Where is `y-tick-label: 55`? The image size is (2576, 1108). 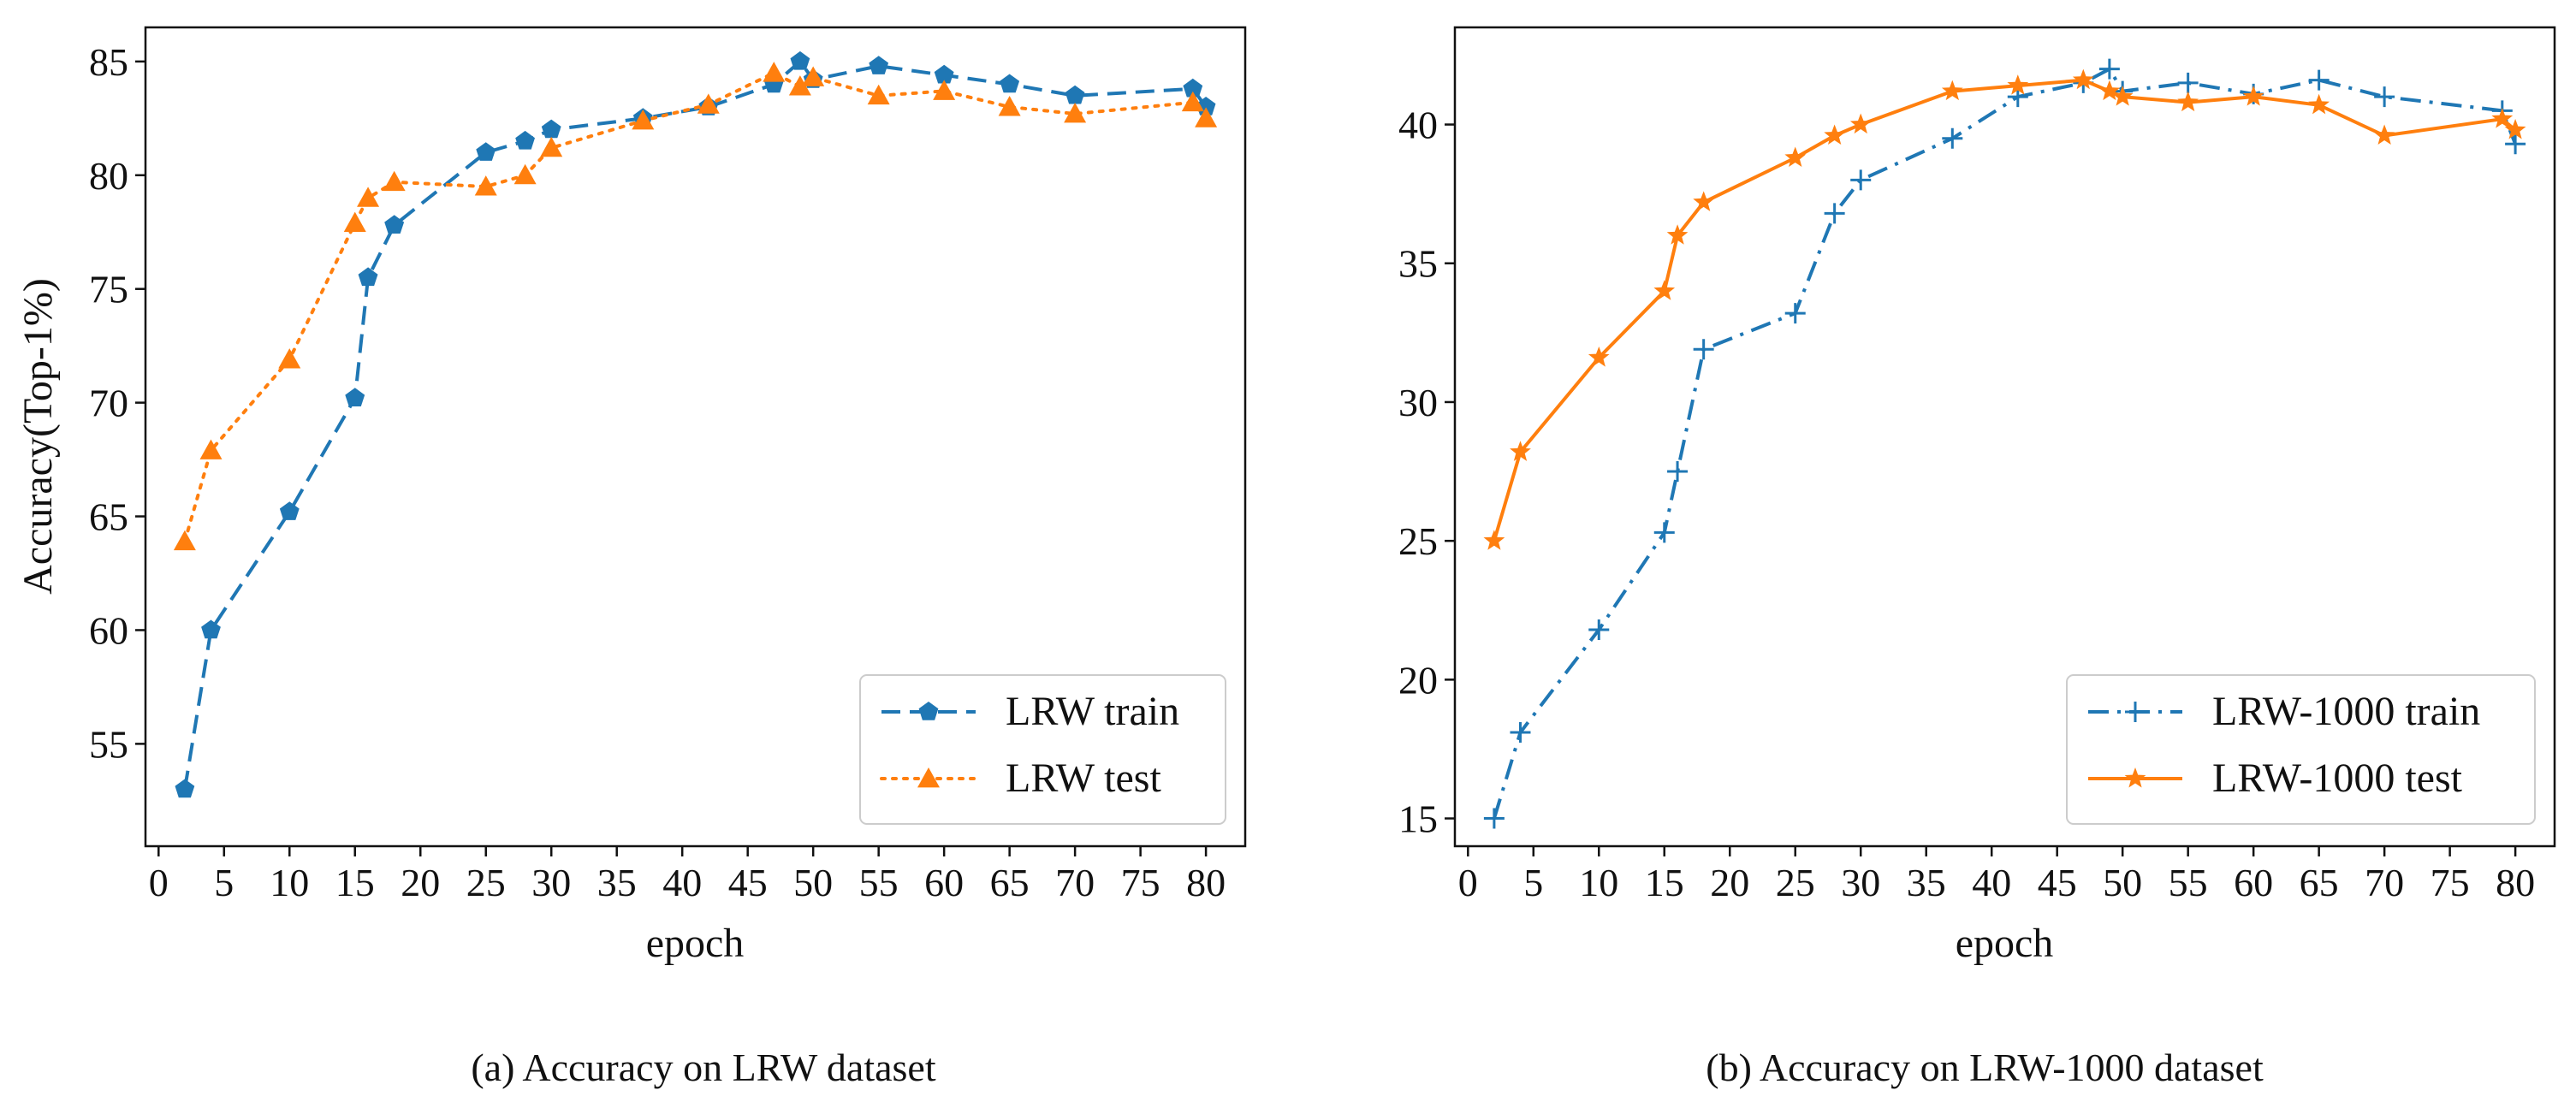
y-tick-label: 55 is located at coordinates (108, 744).